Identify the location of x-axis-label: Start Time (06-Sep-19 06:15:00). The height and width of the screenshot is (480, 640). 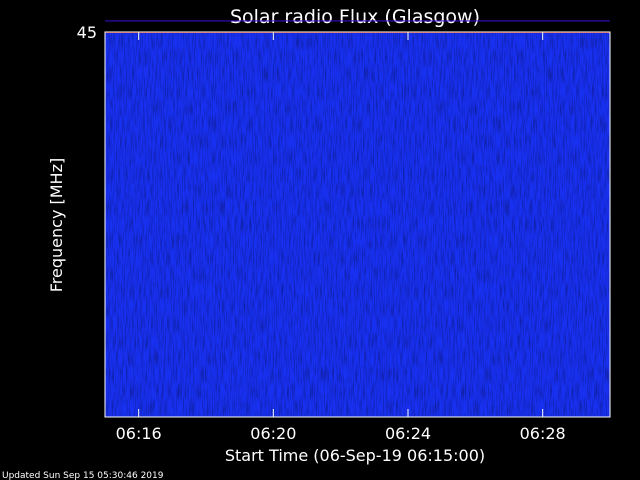
(355, 455).